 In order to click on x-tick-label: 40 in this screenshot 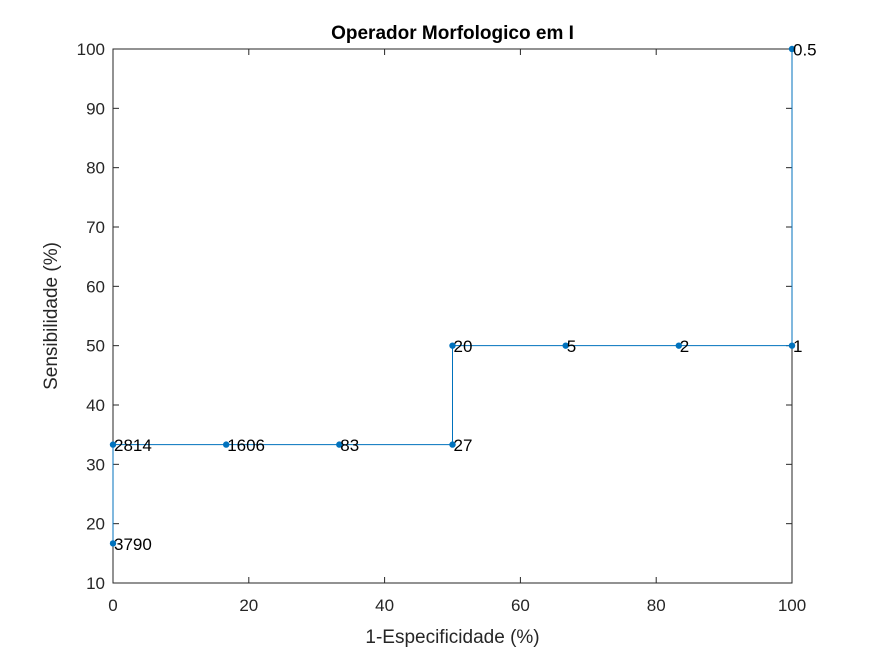, I will do `click(384, 605)`.